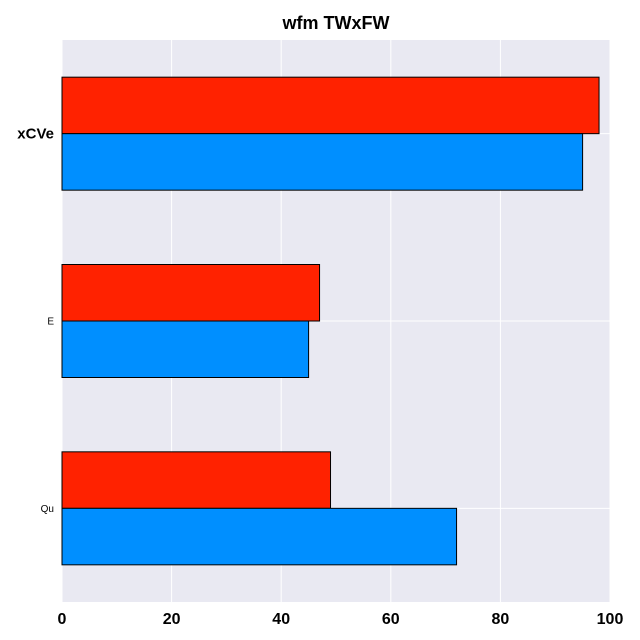 This screenshot has width=640, height=640. What do you see at coordinates (501, 619) in the screenshot?
I see `x-tick-label: 80` at bounding box center [501, 619].